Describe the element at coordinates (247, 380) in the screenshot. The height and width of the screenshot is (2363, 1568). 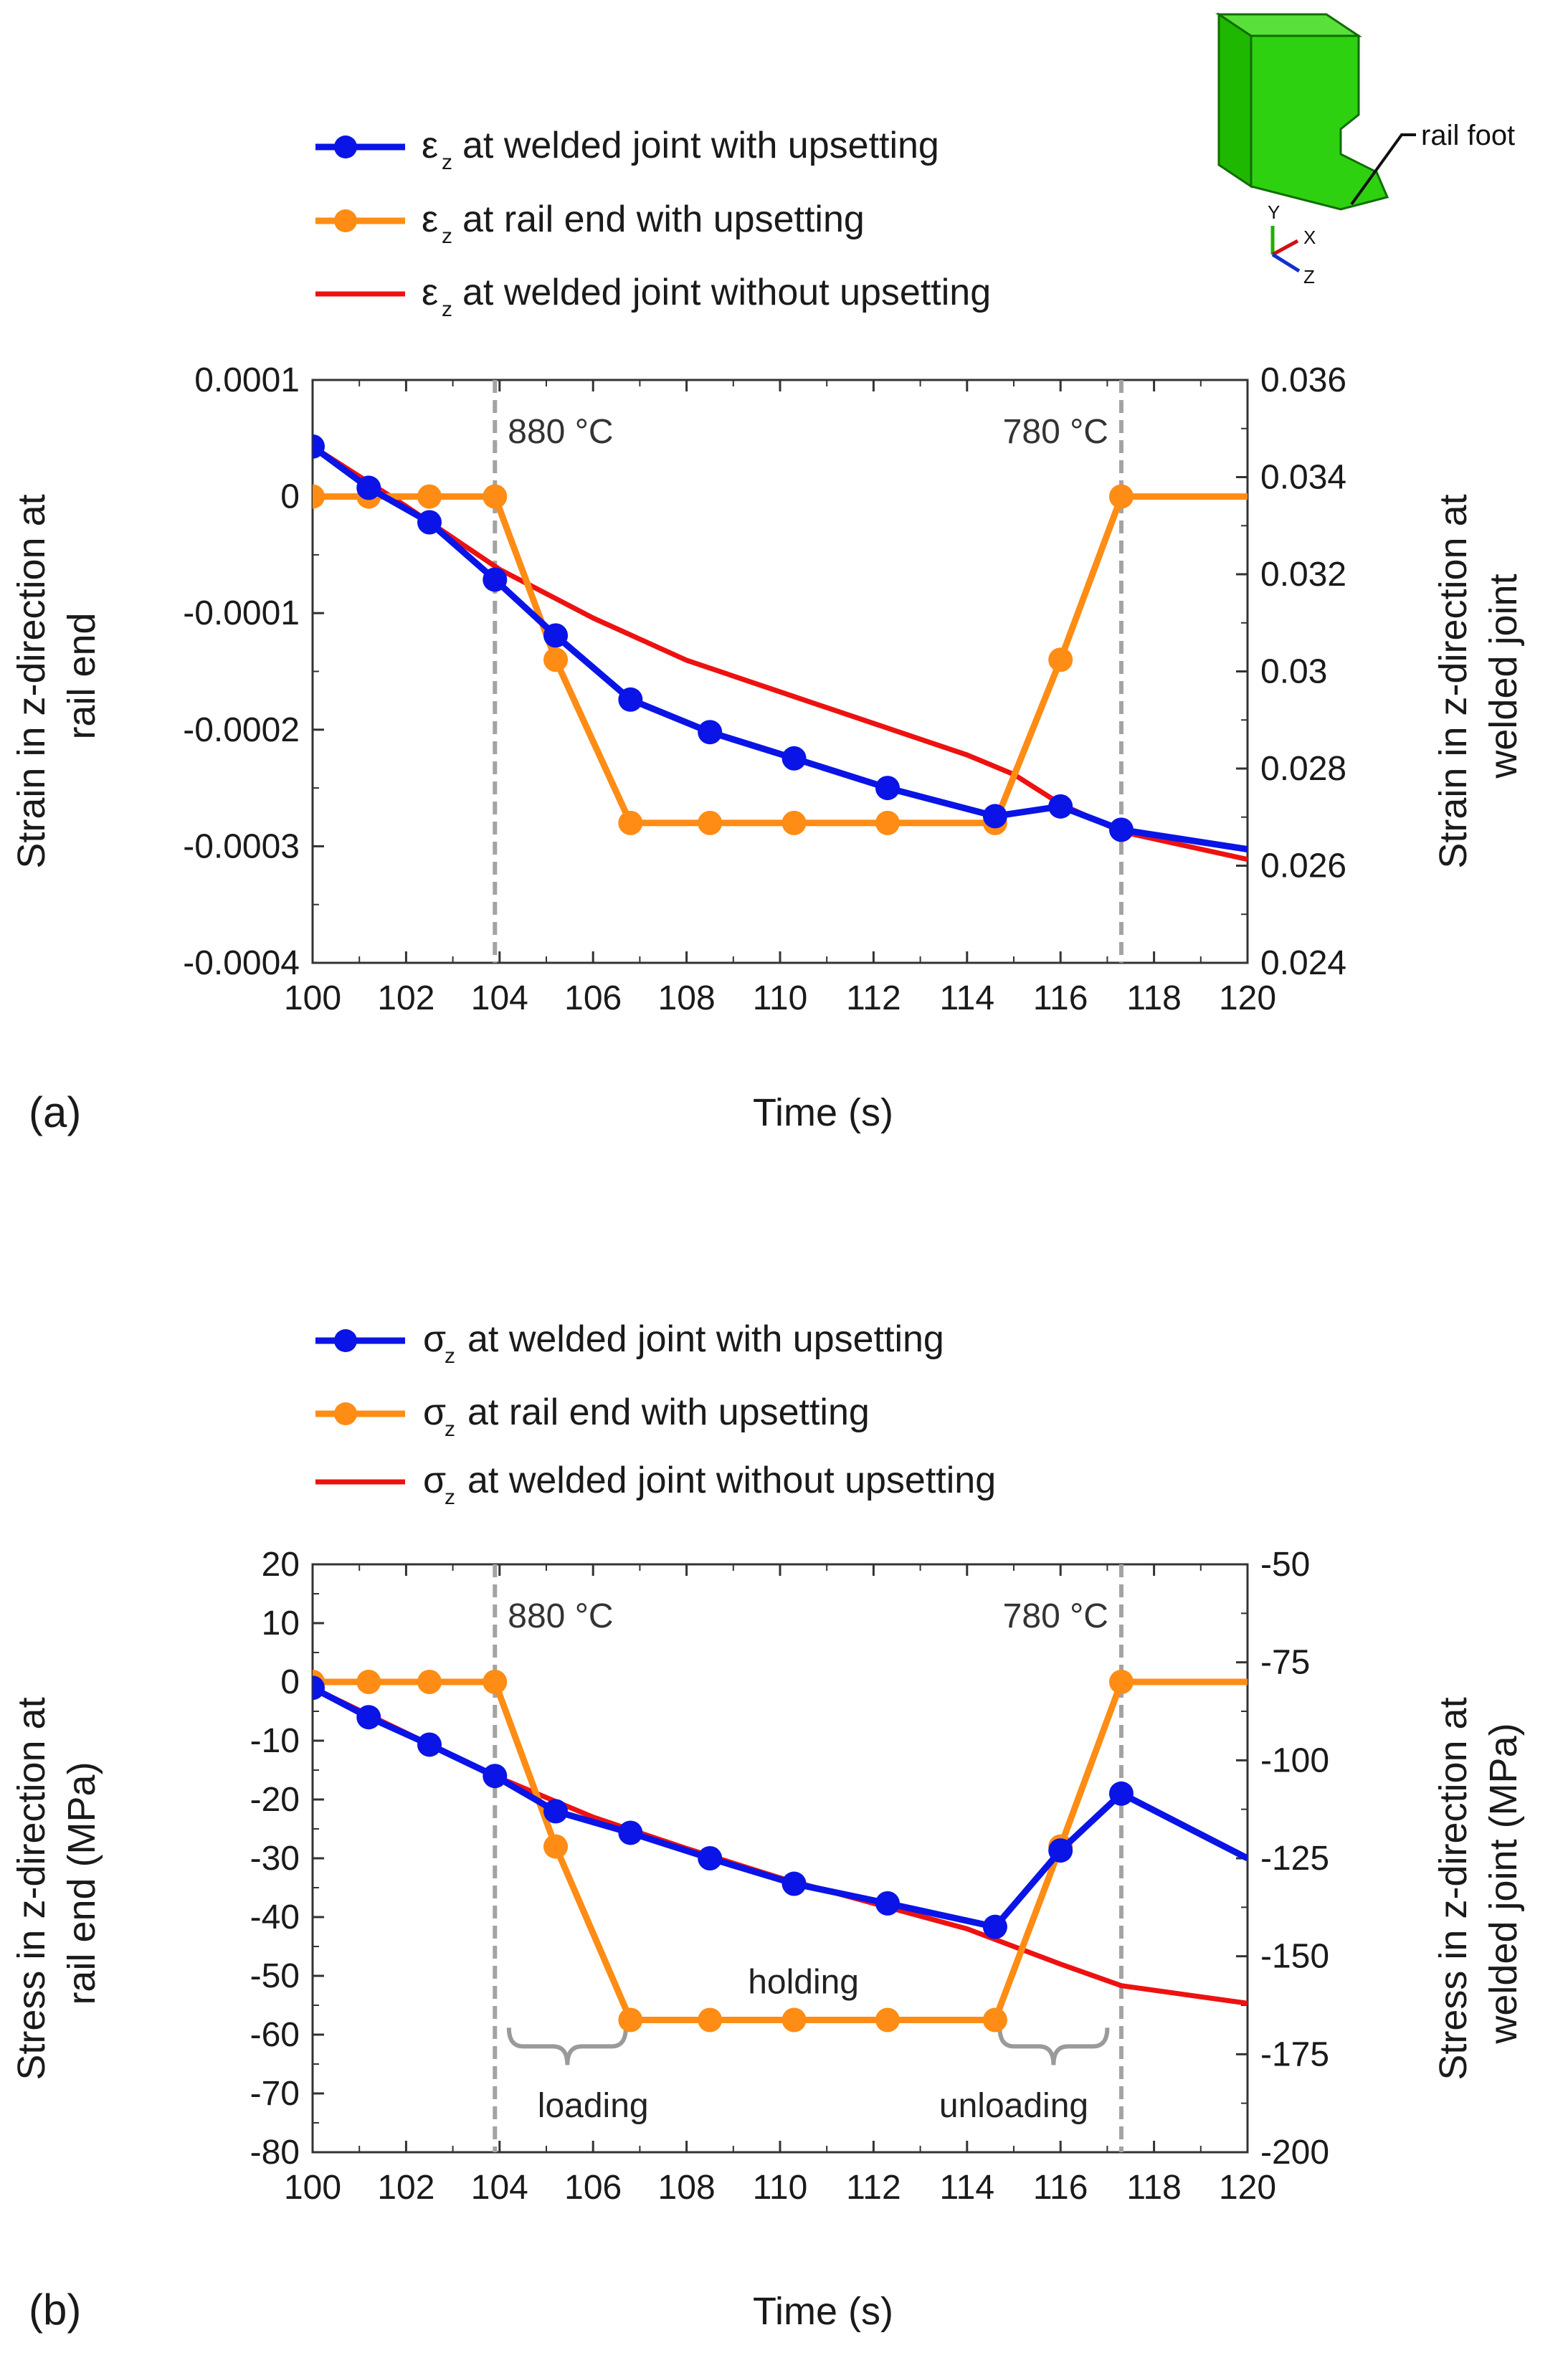
I see `y-tick-label-a: 0.0001` at that location.